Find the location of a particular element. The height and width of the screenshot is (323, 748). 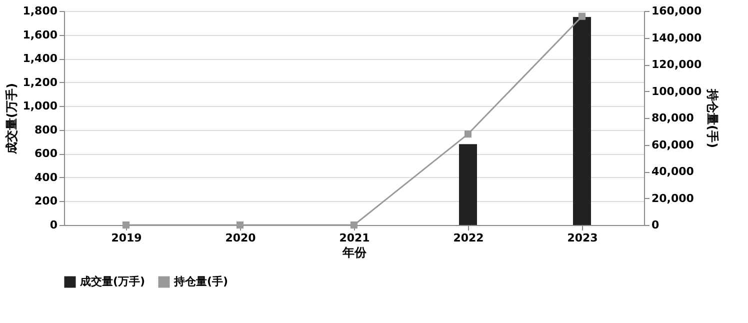

x-tick-label: 2023 is located at coordinates (582, 238).